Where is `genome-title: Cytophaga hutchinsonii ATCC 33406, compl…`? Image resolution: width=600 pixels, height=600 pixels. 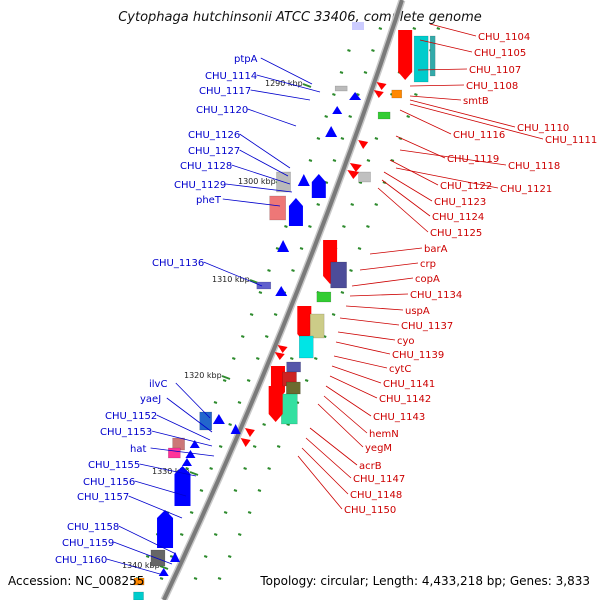
genome-title: Cytophaga hutchinsonii ATCC 33406, compl… is located at coordinates (300, 17).